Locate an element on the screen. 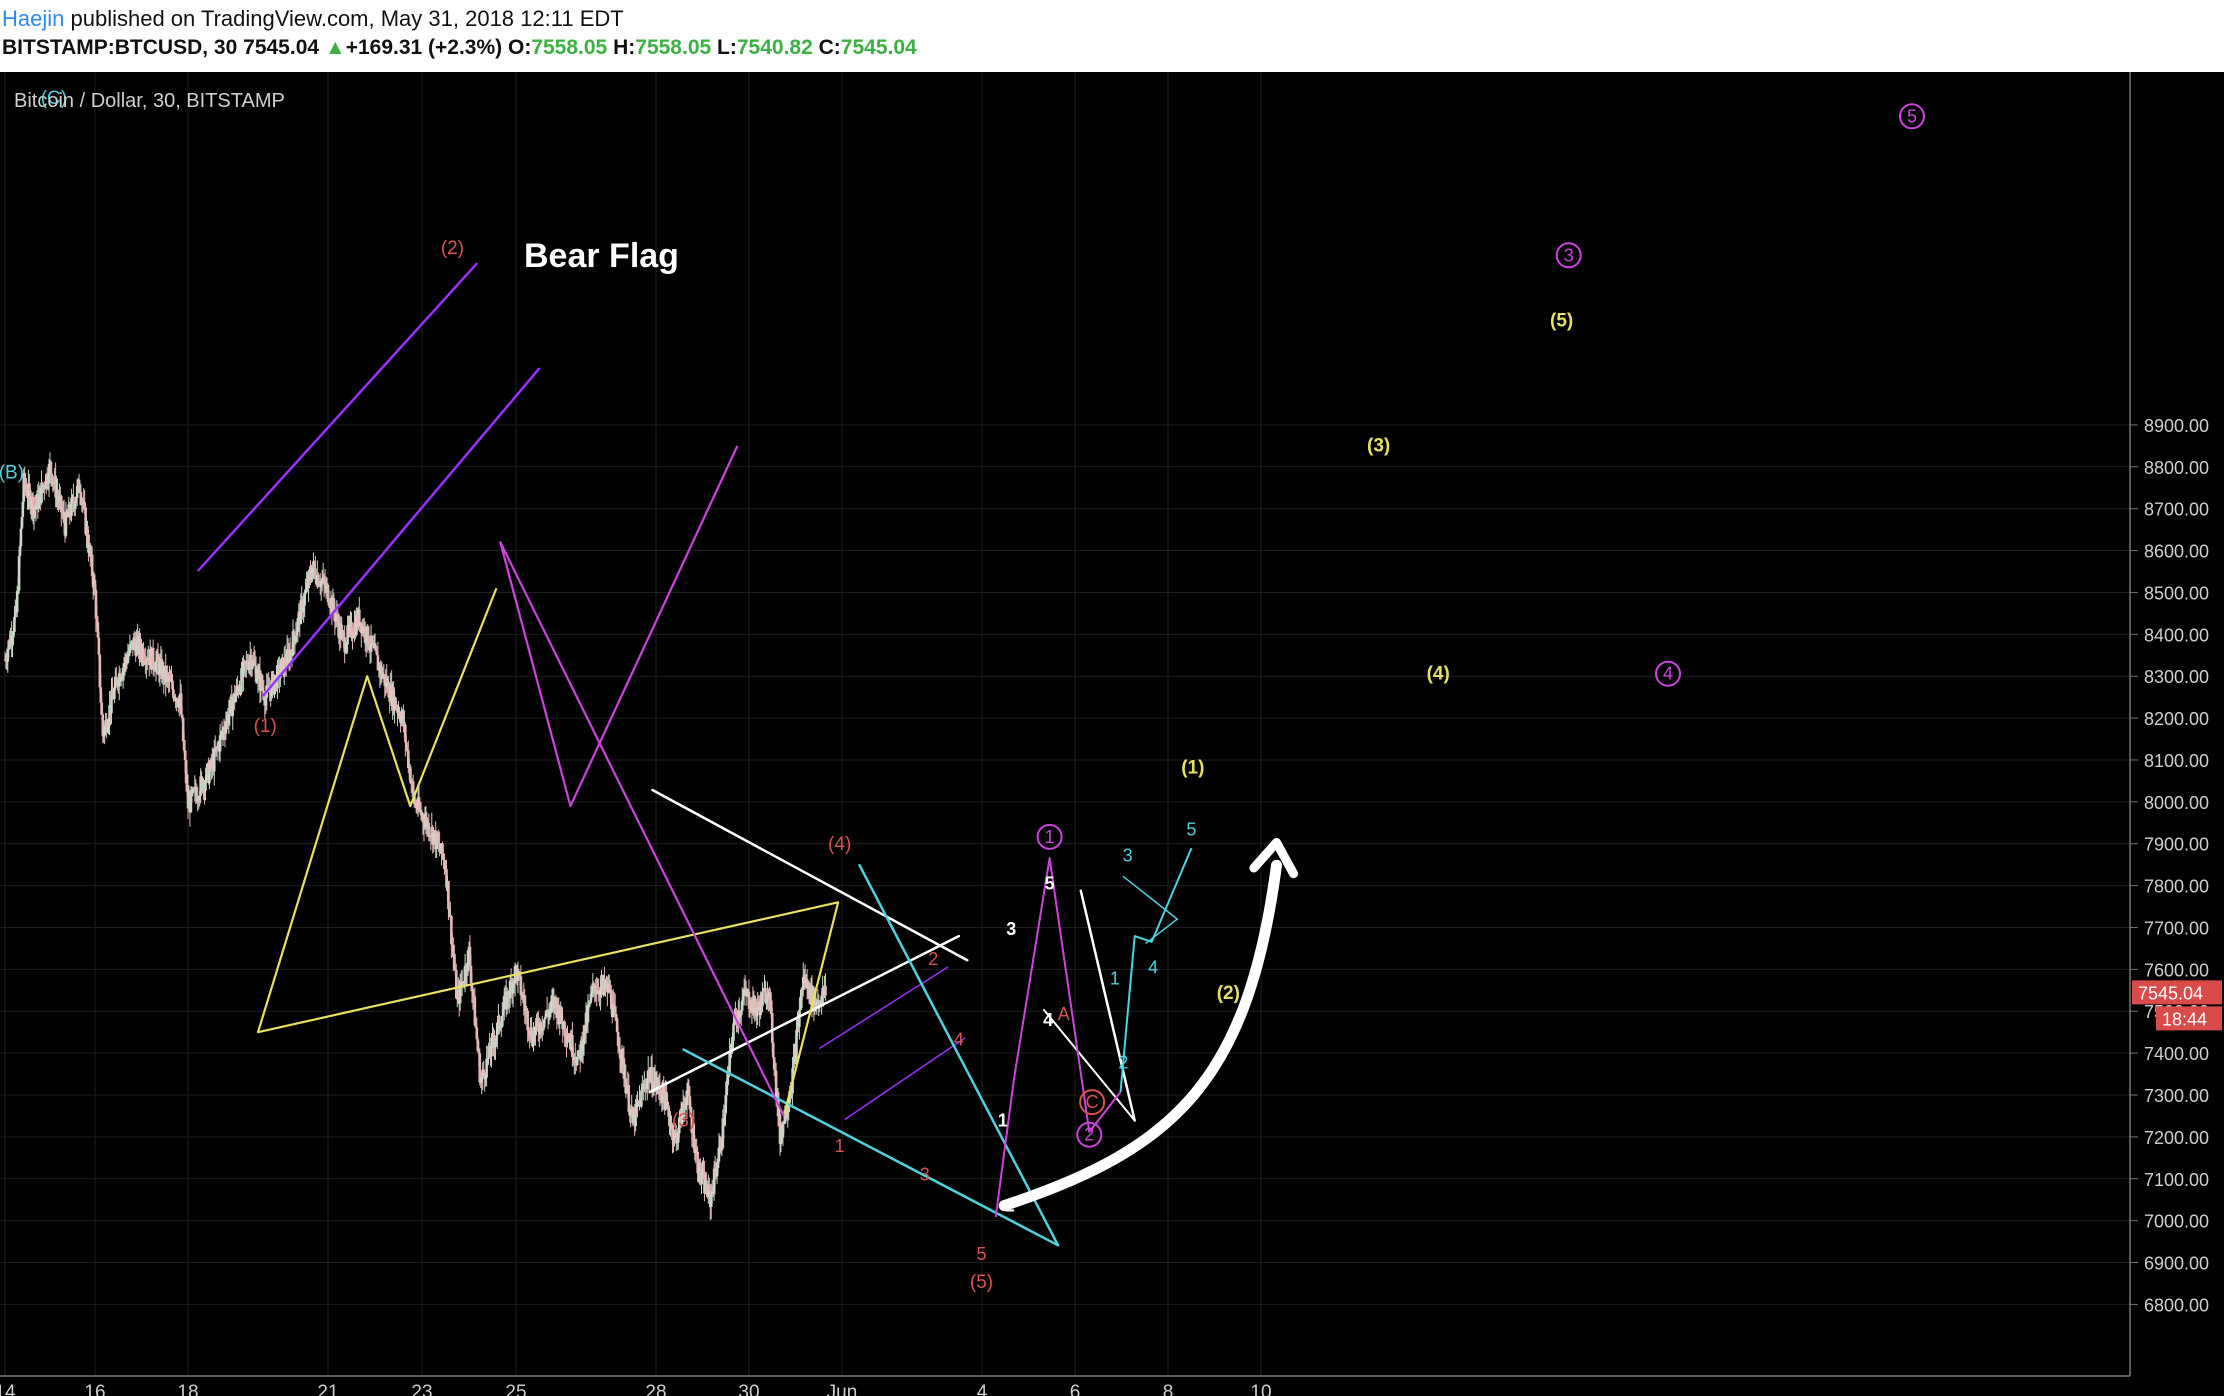 This screenshot has height=1396, width=2224. y-tick-label: 8100.00 is located at coordinates (2176, 761).